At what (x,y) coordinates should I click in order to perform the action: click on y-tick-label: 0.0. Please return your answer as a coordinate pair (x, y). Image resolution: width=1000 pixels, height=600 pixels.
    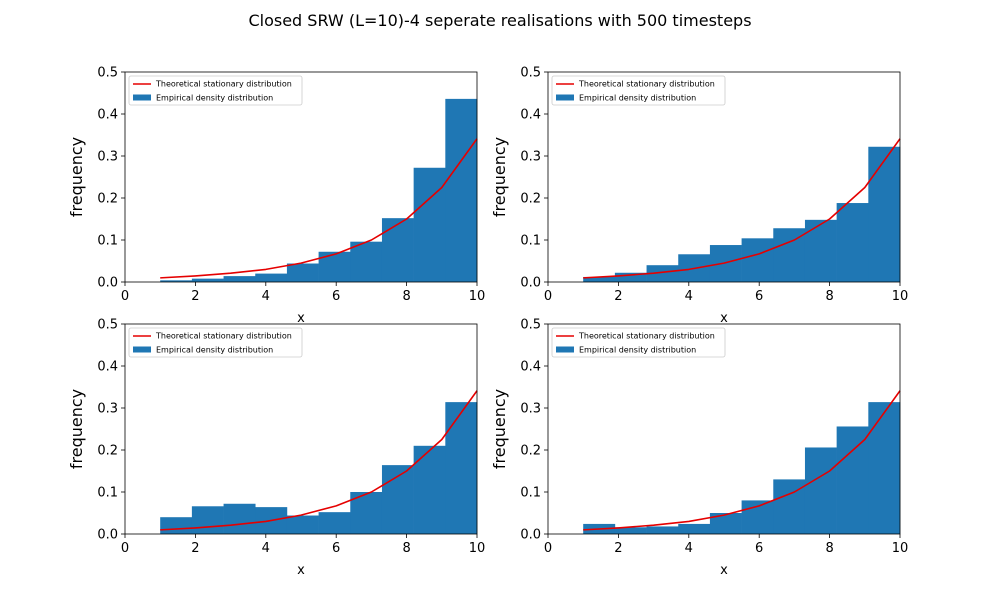
    Looking at the image, I should click on (107, 283).